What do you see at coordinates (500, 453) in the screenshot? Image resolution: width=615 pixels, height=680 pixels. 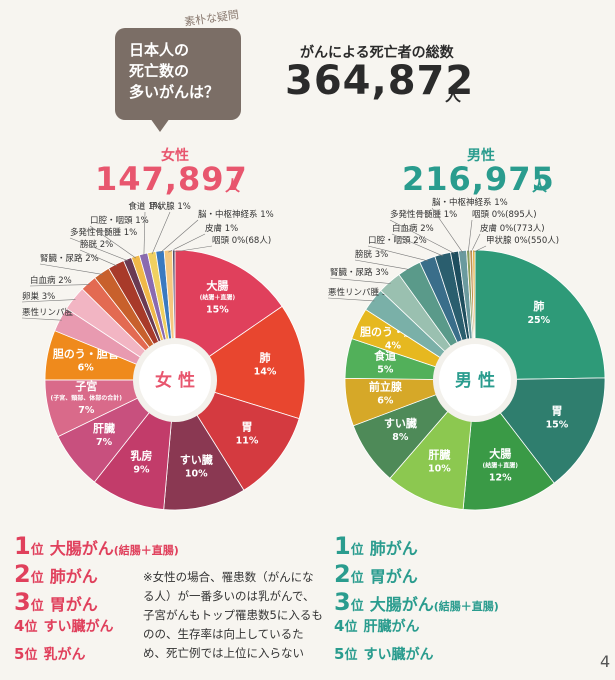 I see `svg-text: 大腸` at bounding box center [500, 453].